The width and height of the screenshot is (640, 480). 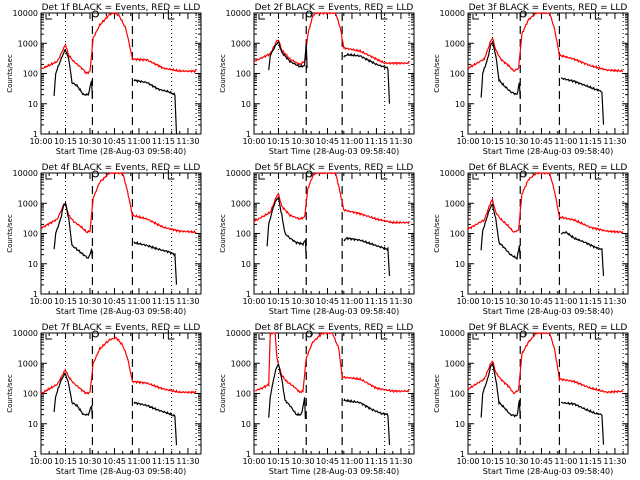 I want to click on panel-title: Det 5f BLACK = Events, RED = LLD, so click(x=334, y=168).